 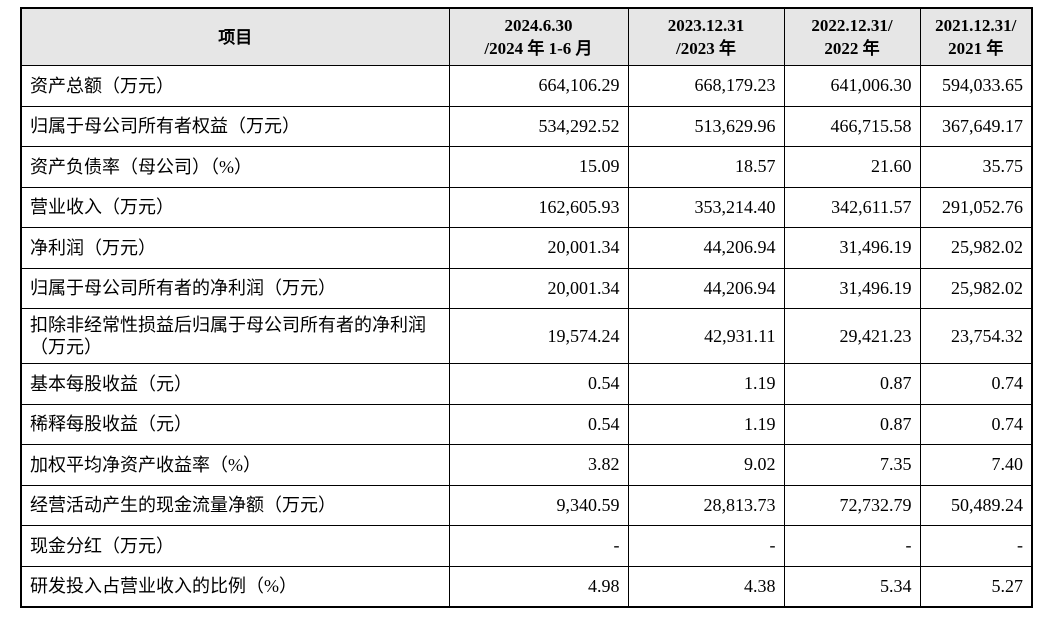 I want to click on header-item-label: 项目, so click(x=235, y=37).